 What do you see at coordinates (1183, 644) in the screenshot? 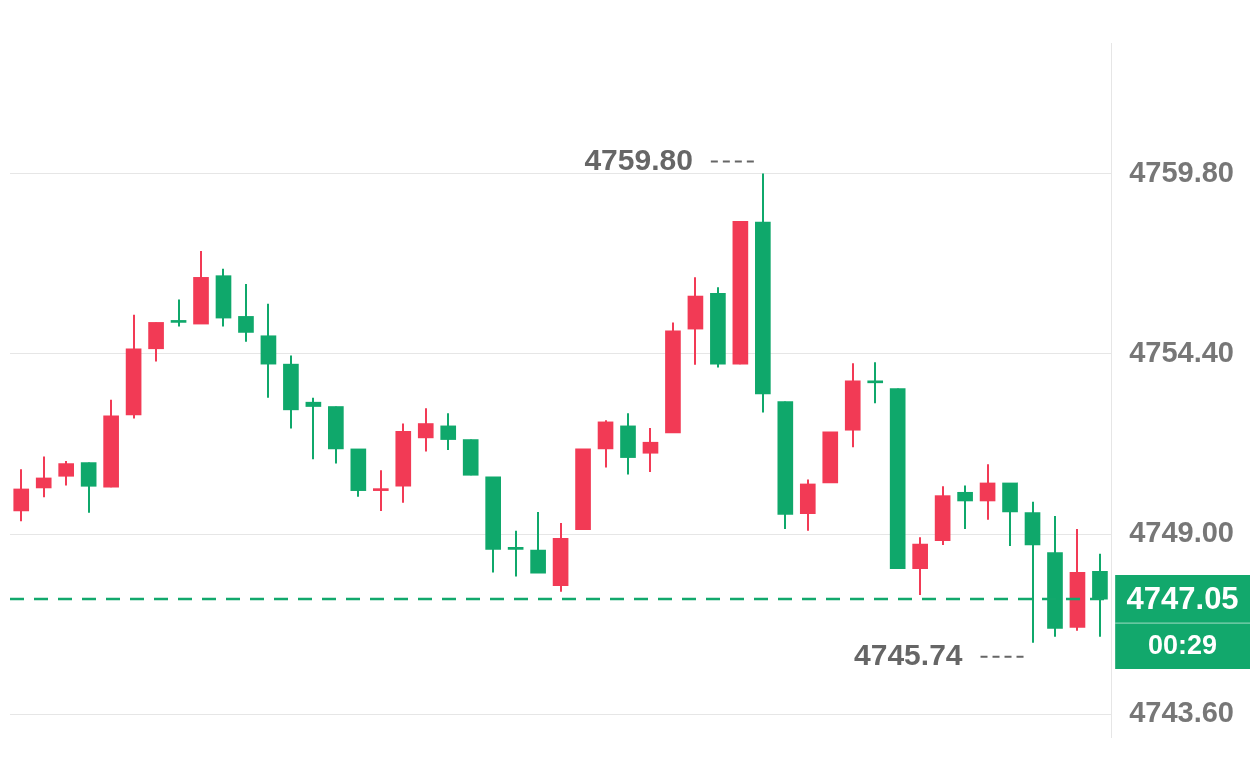
I see `text: 00:29` at bounding box center [1183, 644].